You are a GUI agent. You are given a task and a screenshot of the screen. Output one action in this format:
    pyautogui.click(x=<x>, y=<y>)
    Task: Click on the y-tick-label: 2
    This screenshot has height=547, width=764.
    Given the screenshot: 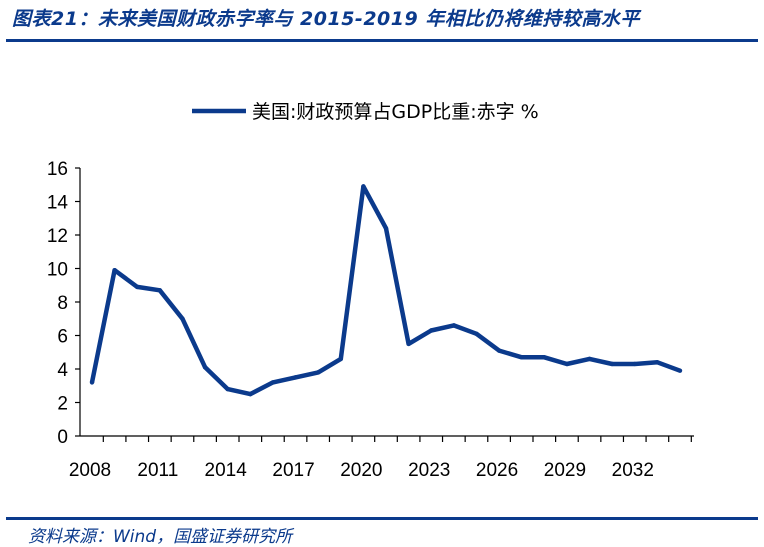 What is the action you would take?
    pyautogui.click(x=62, y=404)
    